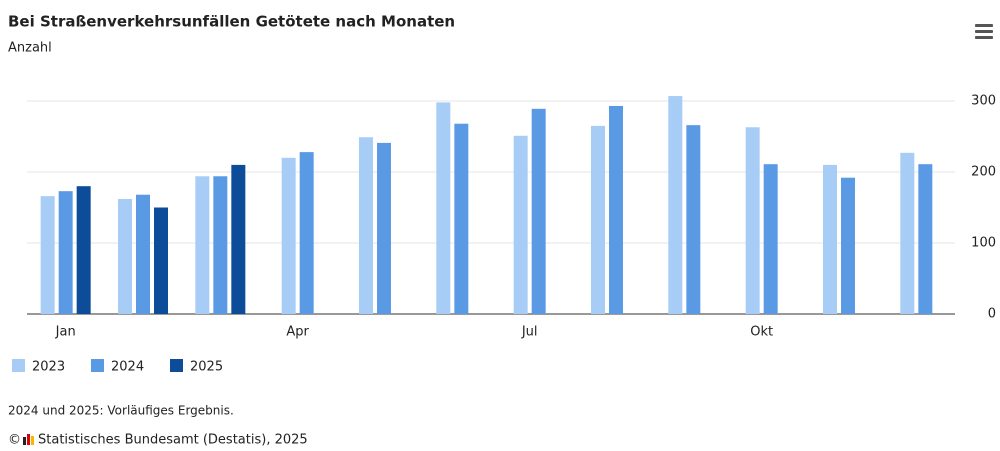 The image size is (1000, 451). Describe the element at coordinates (14, 440) in the screenshot. I see `copyright-sign: ©` at that location.